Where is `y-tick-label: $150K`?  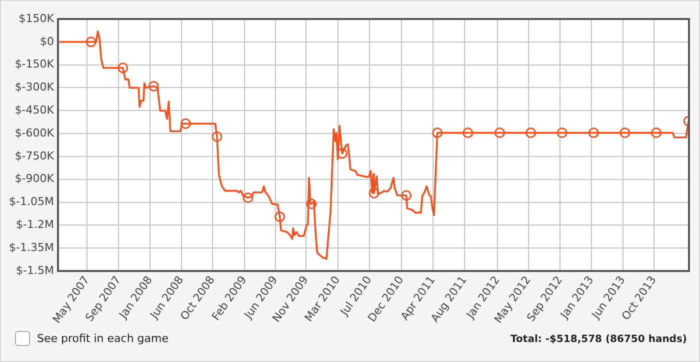
y-tick-label: $150K is located at coordinates (36, 18).